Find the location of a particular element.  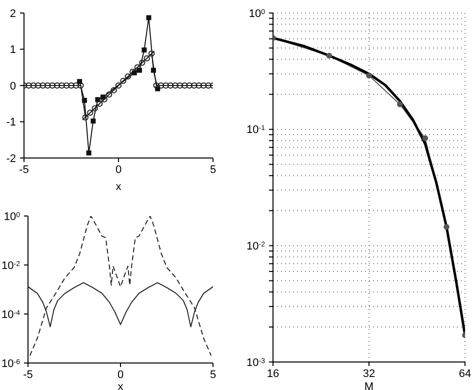

y-tick-label: 0 is located at coordinates (13, 86).